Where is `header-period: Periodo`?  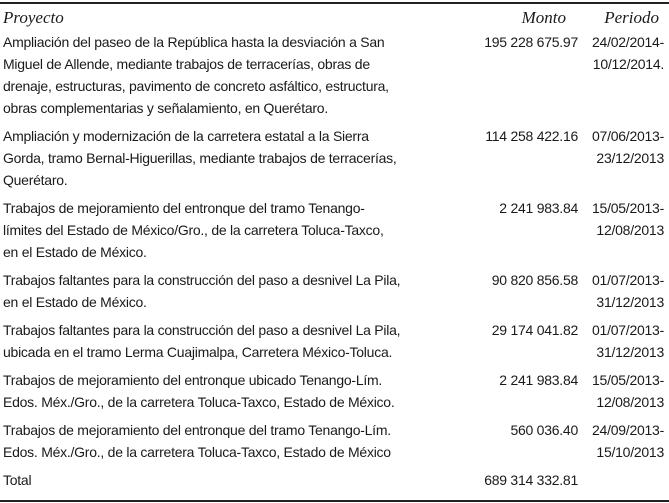
header-period: Periodo is located at coordinates (631, 17).